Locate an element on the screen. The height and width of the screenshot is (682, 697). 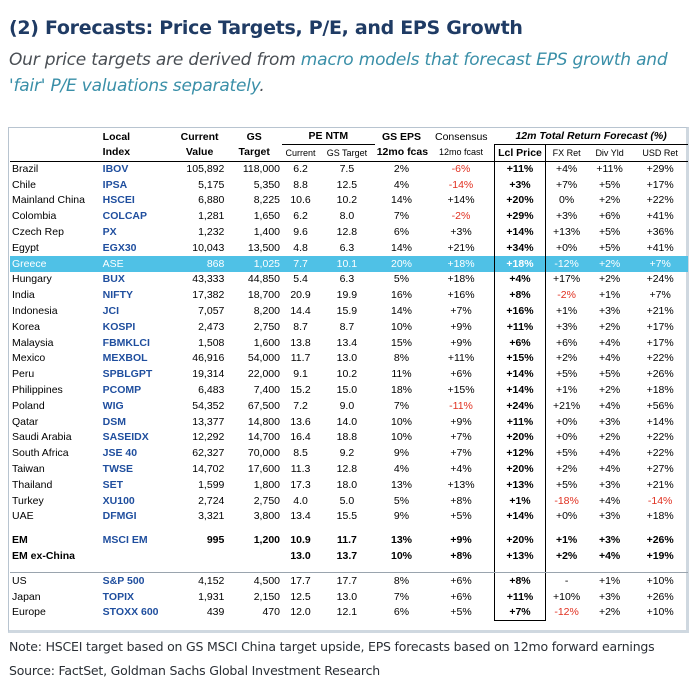
cell-country: Chile is located at coordinates (24, 184).